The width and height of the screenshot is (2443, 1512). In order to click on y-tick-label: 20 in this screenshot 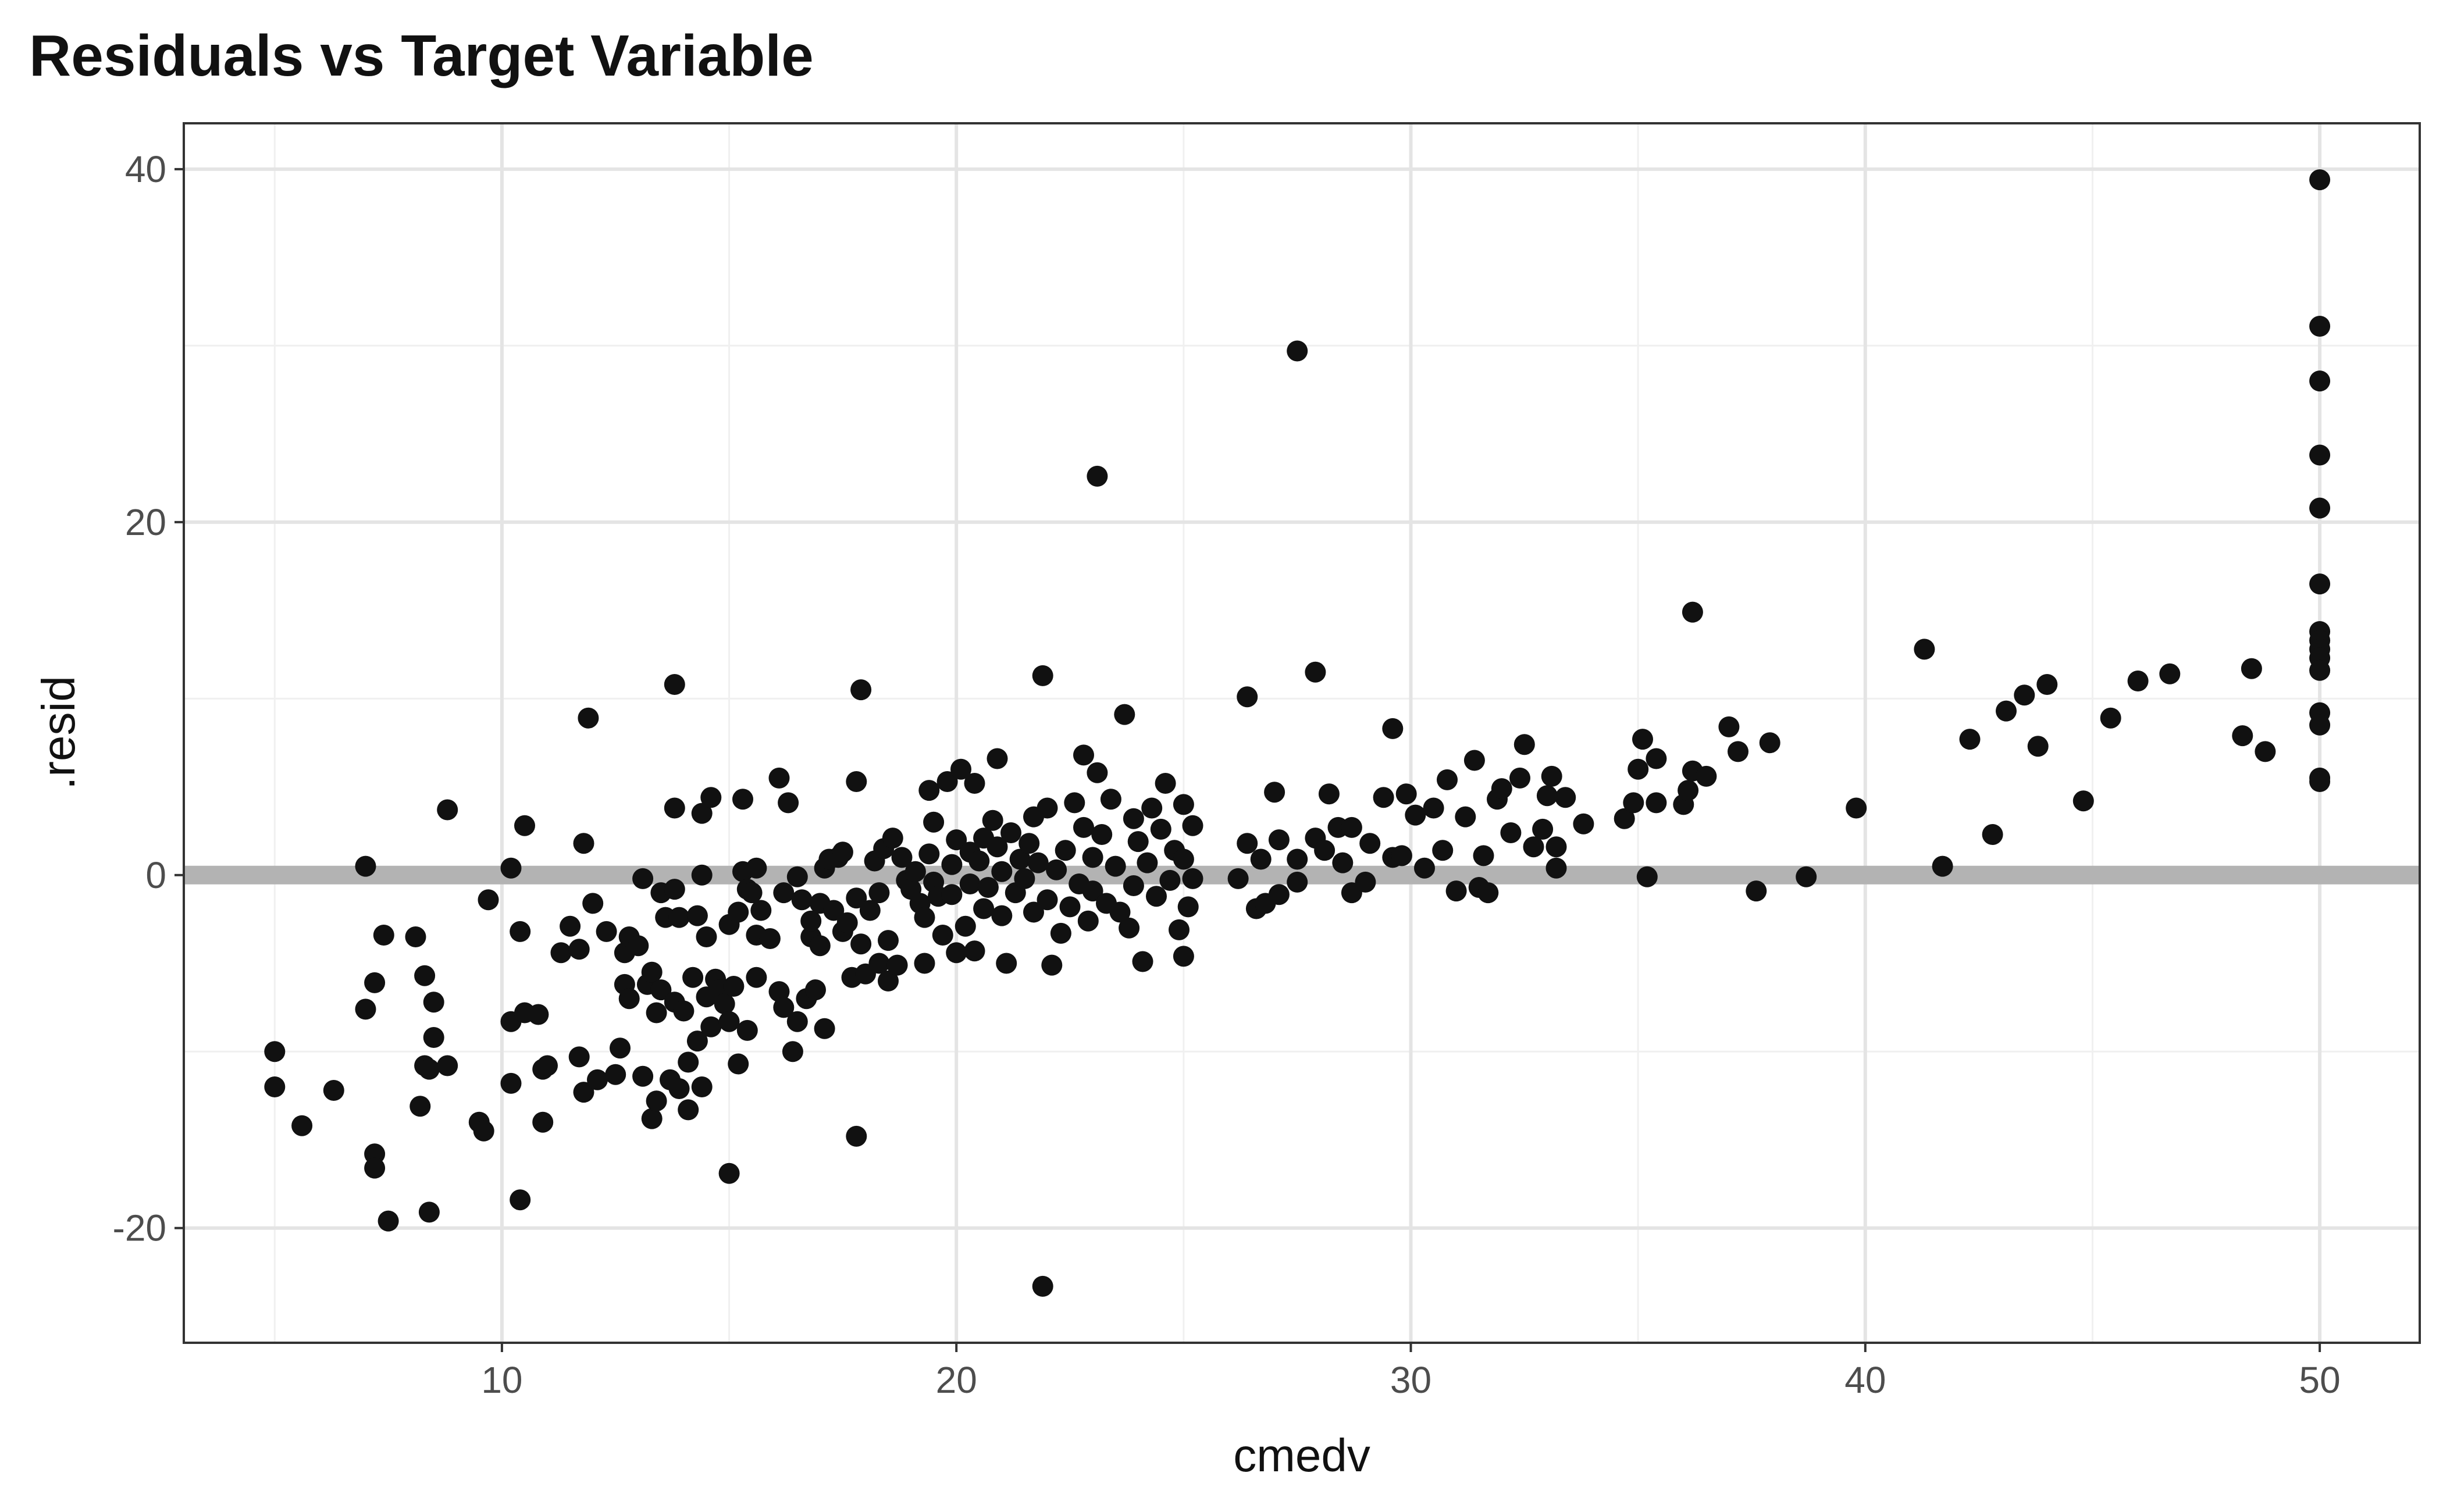, I will do `click(145, 522)`.